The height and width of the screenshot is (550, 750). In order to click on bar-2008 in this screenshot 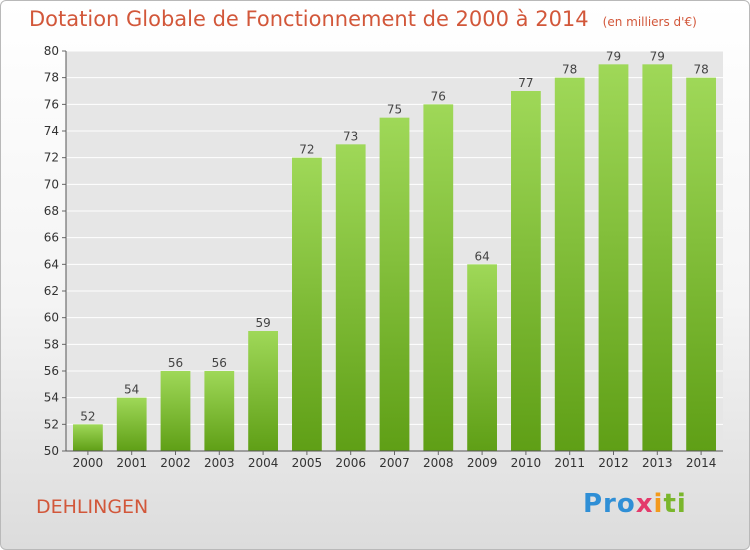, I will do `click(438, 277)`.